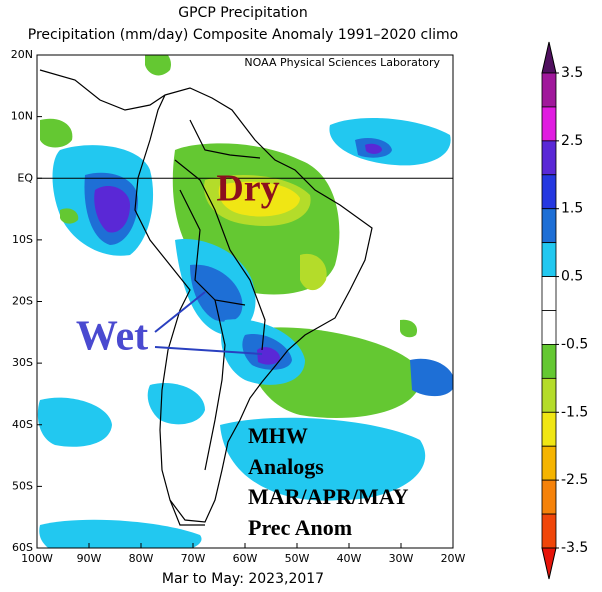  Describe the element at coordinates (245, 558) in the screenshot. I see `lon-label: 60W` at that location.